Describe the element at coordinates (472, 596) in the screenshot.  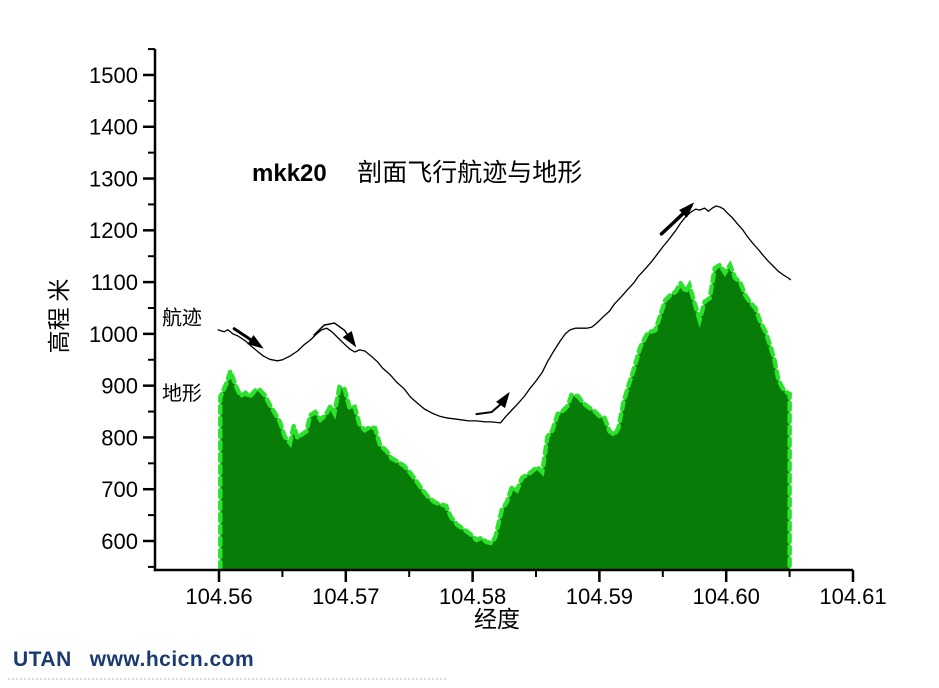
I see `x-tick-label: 104.58` at that location.